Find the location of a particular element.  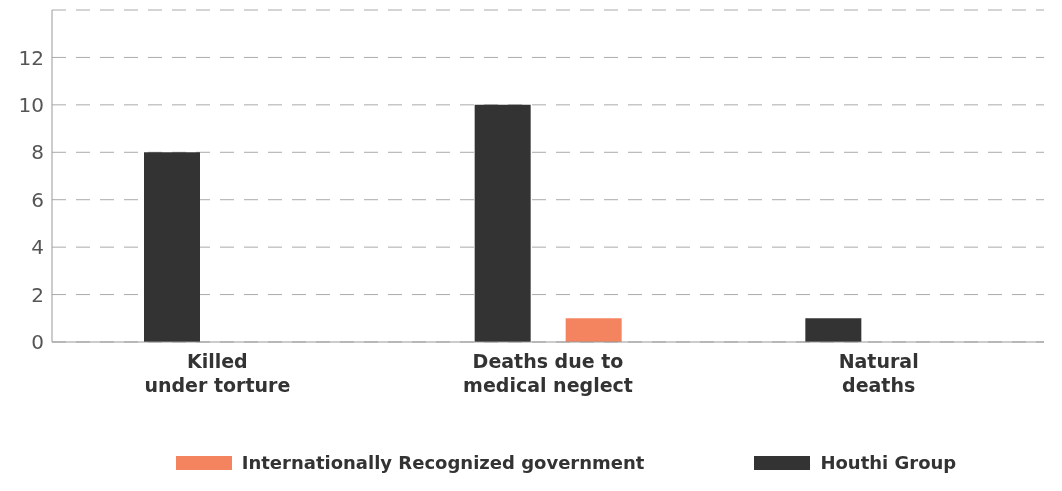

legend-label: Internationally Recognized government is located at coordinates (443, 462).